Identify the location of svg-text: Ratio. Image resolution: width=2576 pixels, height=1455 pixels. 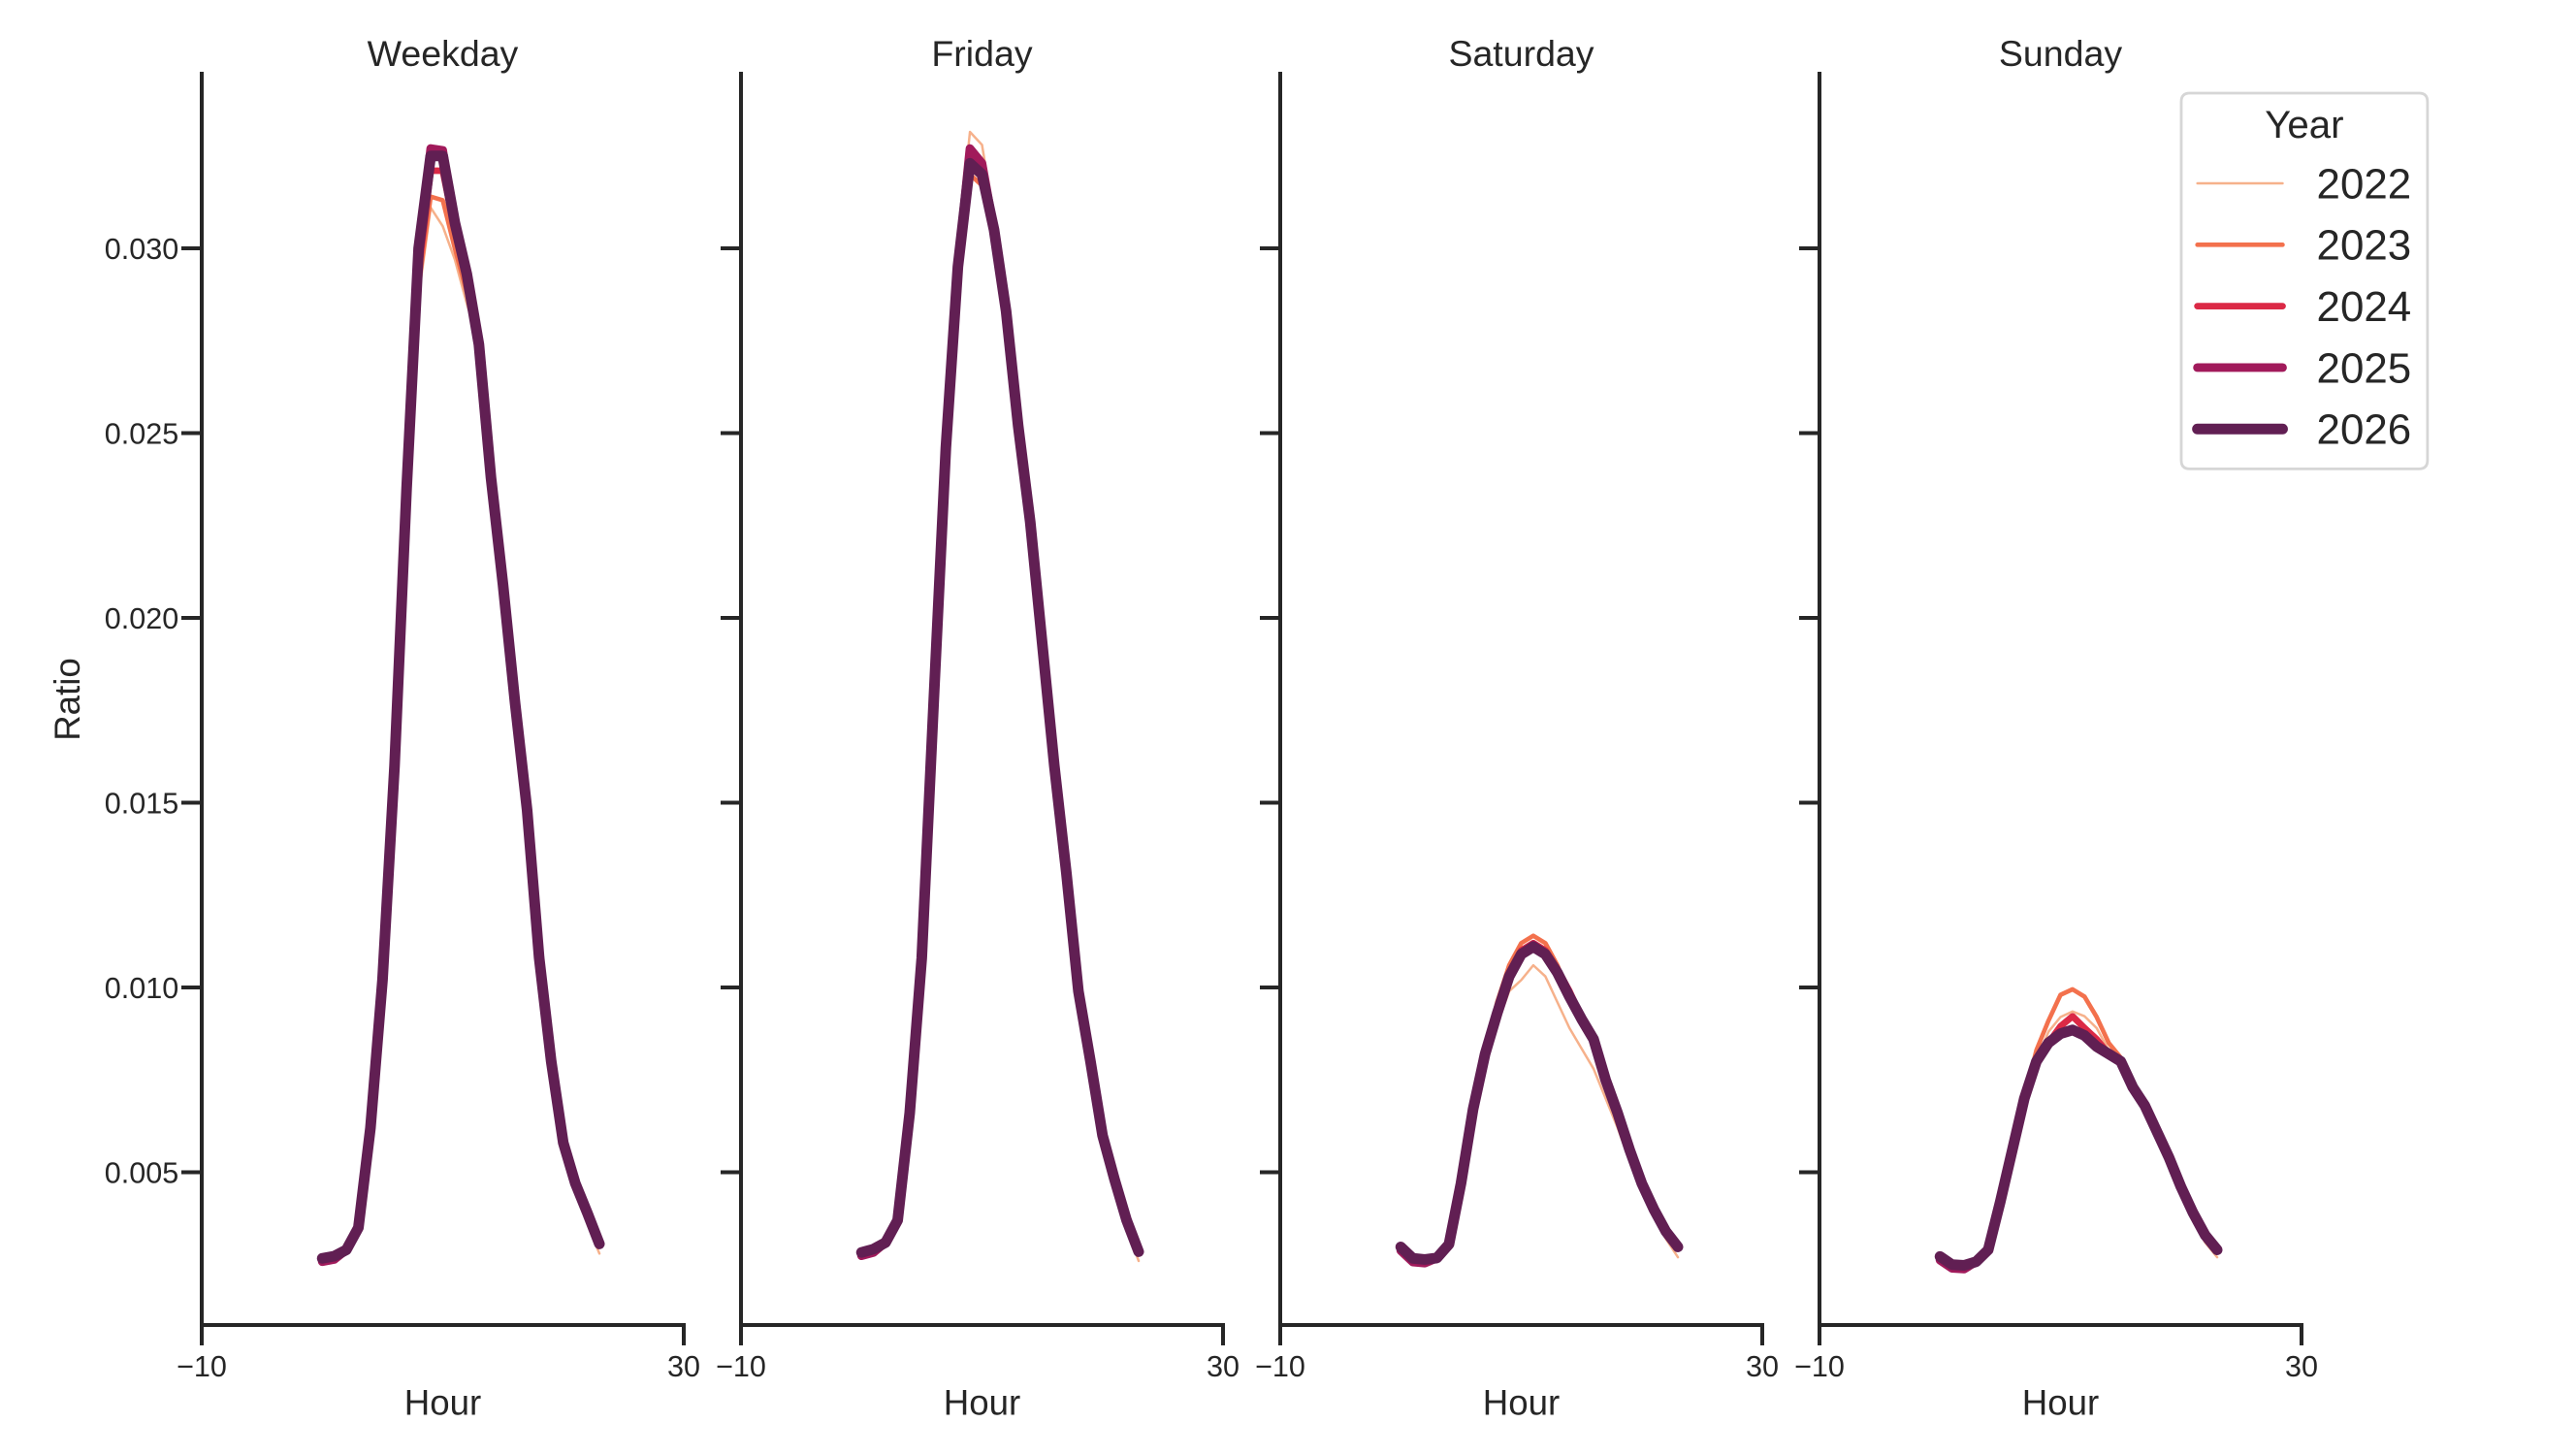
(67, 699).